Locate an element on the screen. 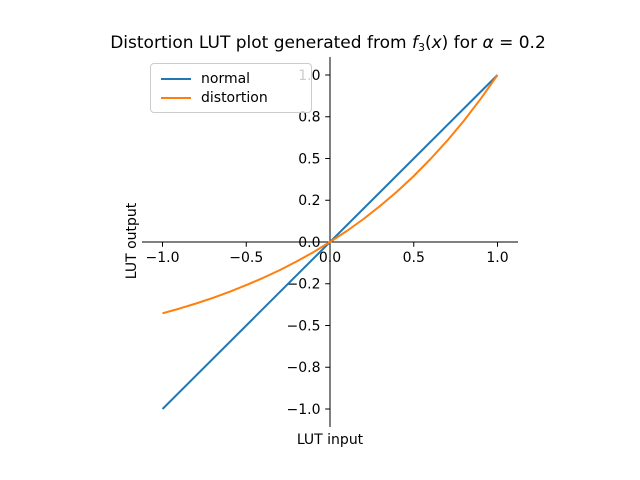  y-tick-label: −1.0 is located at coordinates (304, 410).